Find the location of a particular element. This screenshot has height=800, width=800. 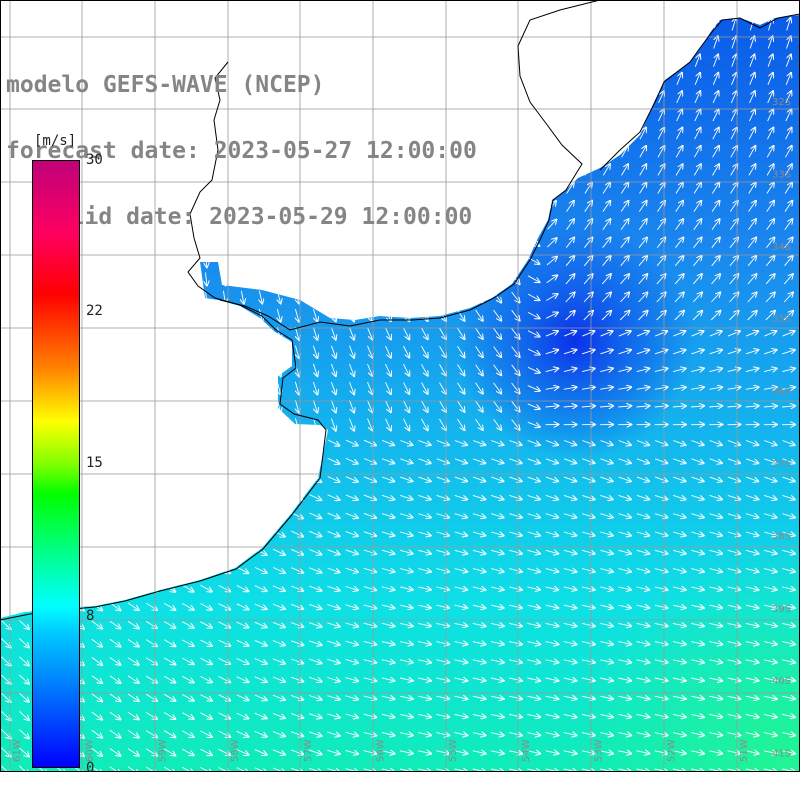

lon-label: 58W is located at coordinates (235, 750).